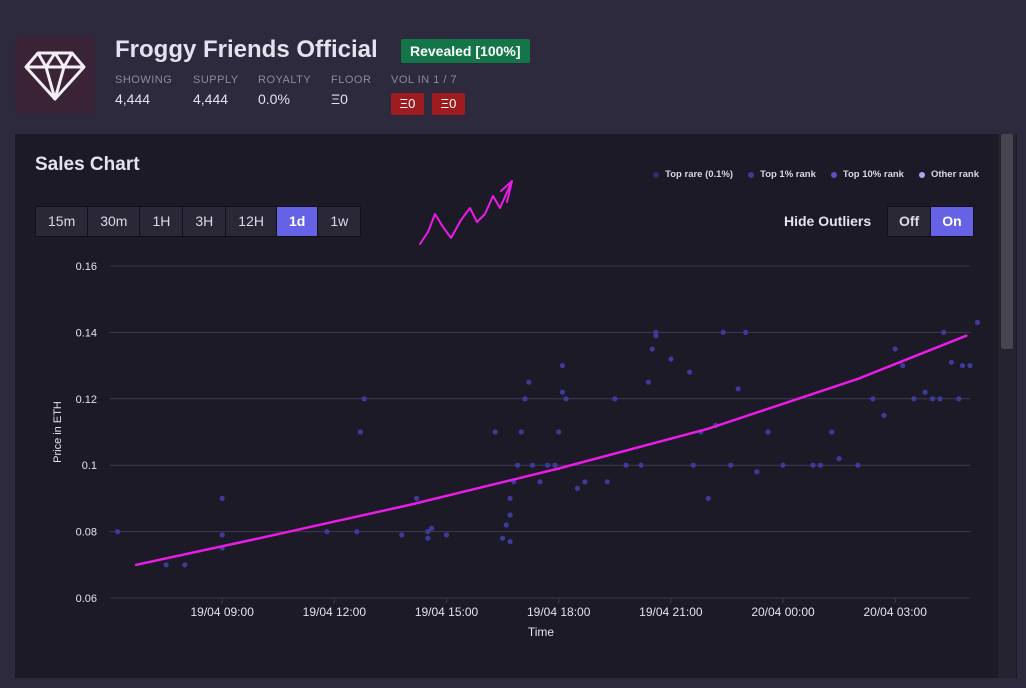 The height and width of the screenshot is (688, 1026). I want to click on legend-item-top-rare: Top rare (0.1%), so click(693, 174).